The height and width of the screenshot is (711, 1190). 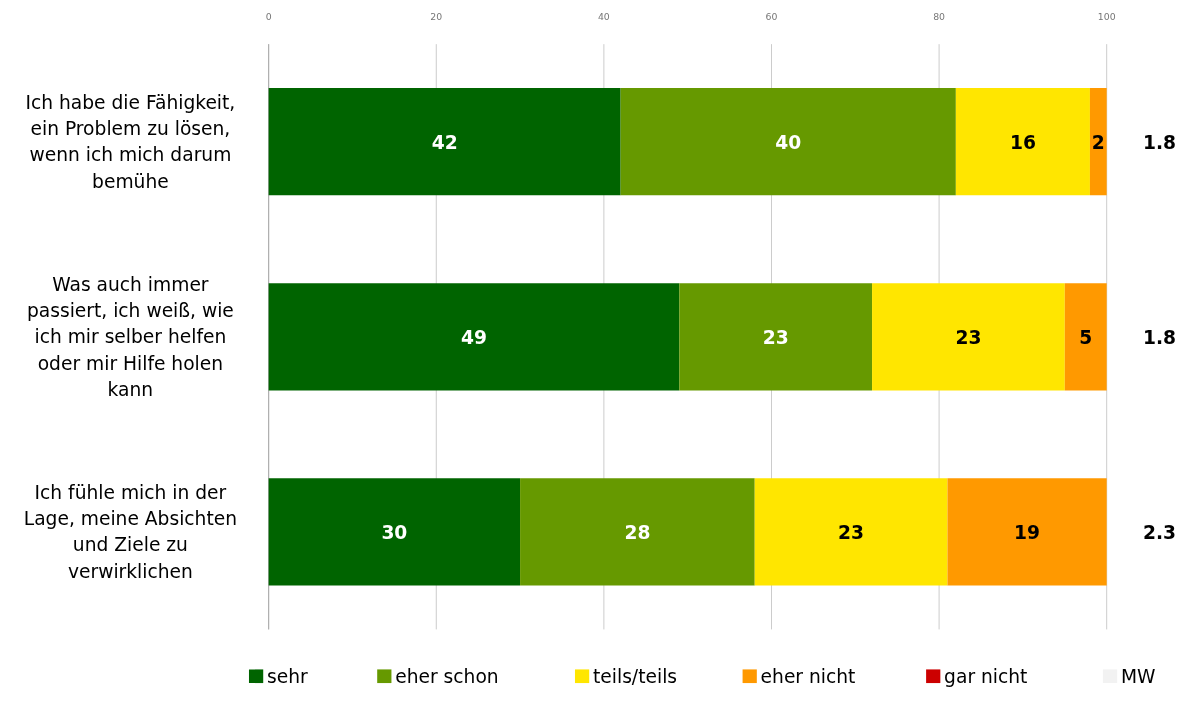 What do you see at coordinates (130, 141) in the screenshot?
I see `y-tick-label: Ich habe die Fähigkeit, ein Problem zu lösen, wenn ich mich darum bemühe` at bounding box center [130, 141].